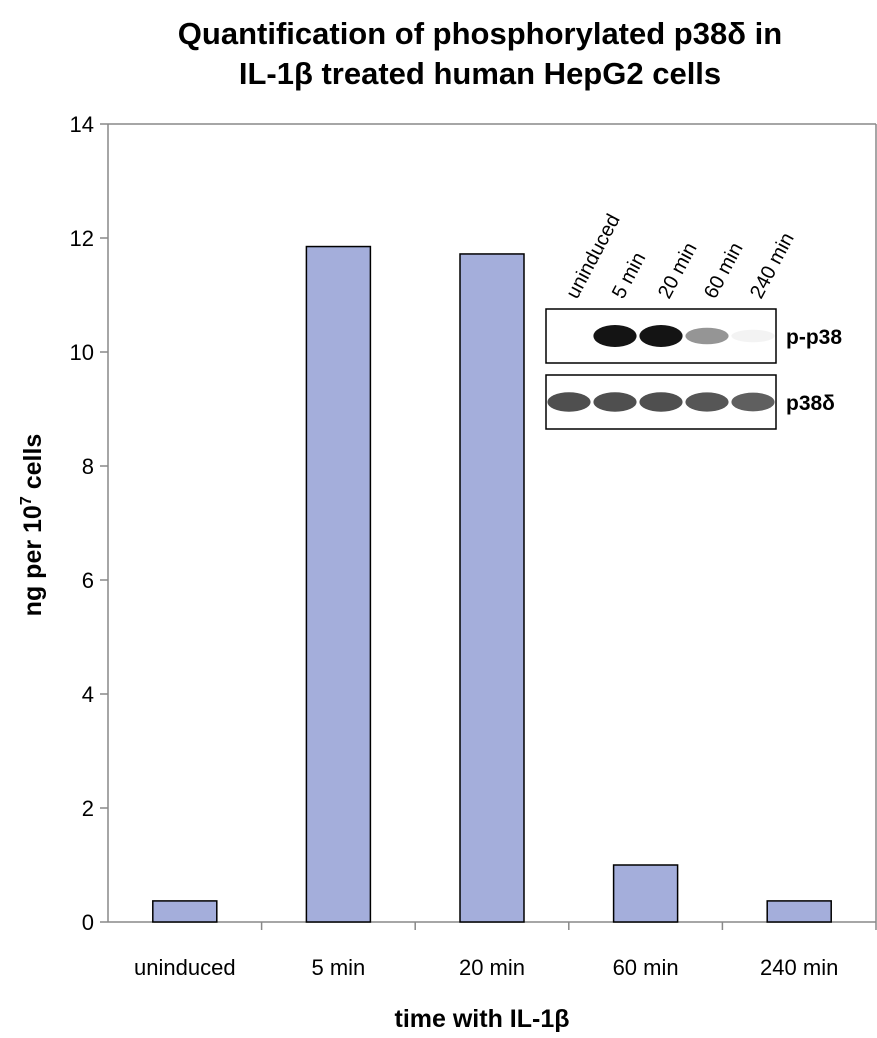 The width and height of the screenshot is (877, 1038). What do you see at coordinates (82, 124) in the screenshot?
I see `y-tick-label: 14` at bounding box center [82, 124].